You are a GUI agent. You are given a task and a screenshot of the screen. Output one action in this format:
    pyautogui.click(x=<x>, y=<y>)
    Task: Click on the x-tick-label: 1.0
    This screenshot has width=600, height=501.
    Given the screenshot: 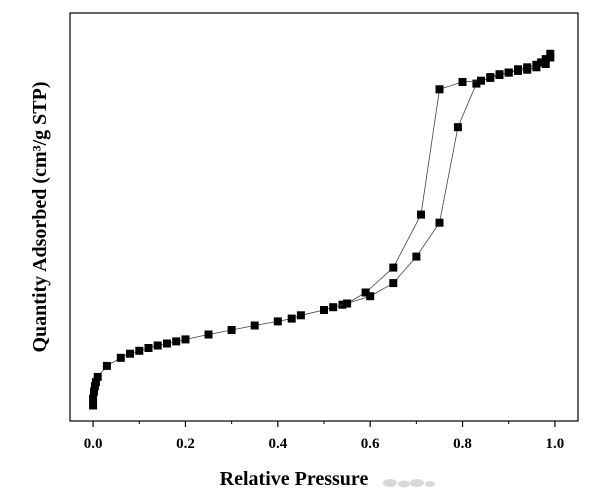 What is the action you would take?
    pyautogui.click(x=555, y=444)
    